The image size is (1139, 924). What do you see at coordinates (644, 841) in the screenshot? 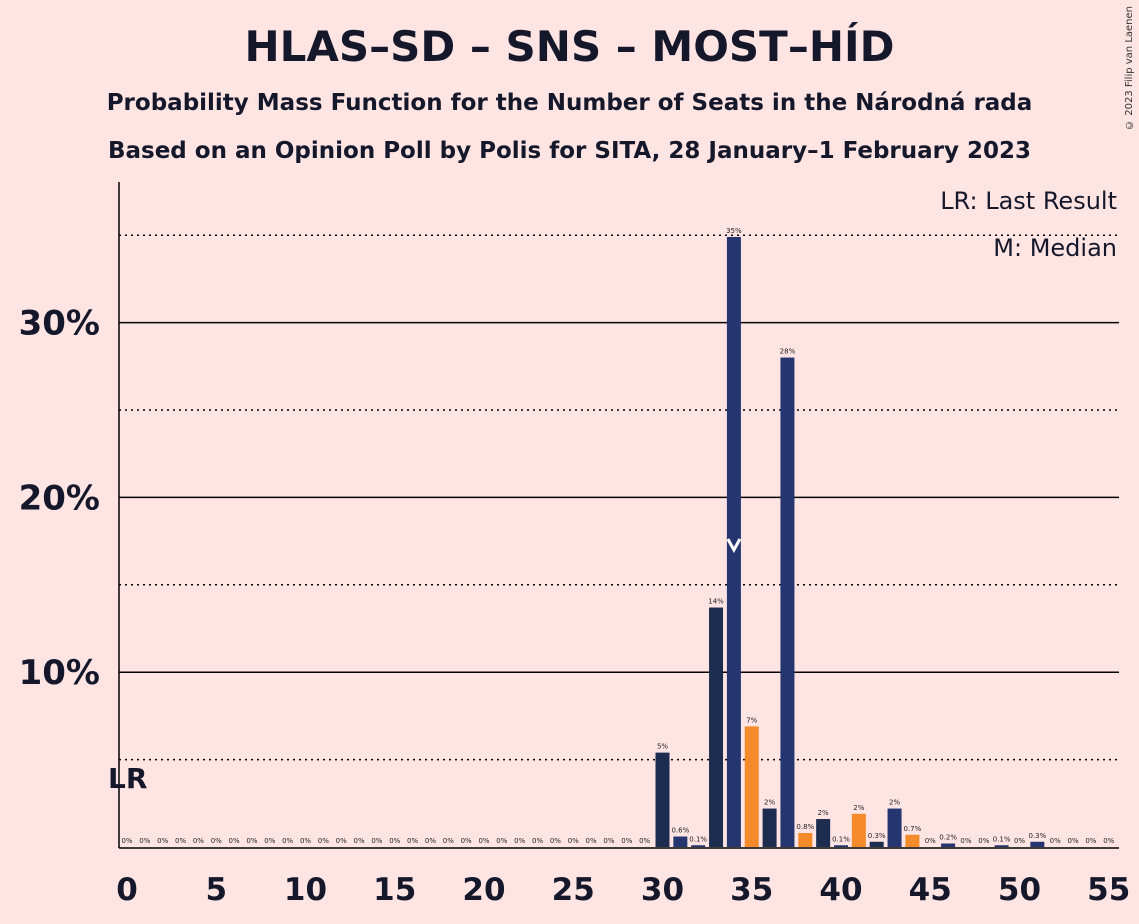
I see `bar-label-seat-29: 0%` at bounding box center [644, 841].